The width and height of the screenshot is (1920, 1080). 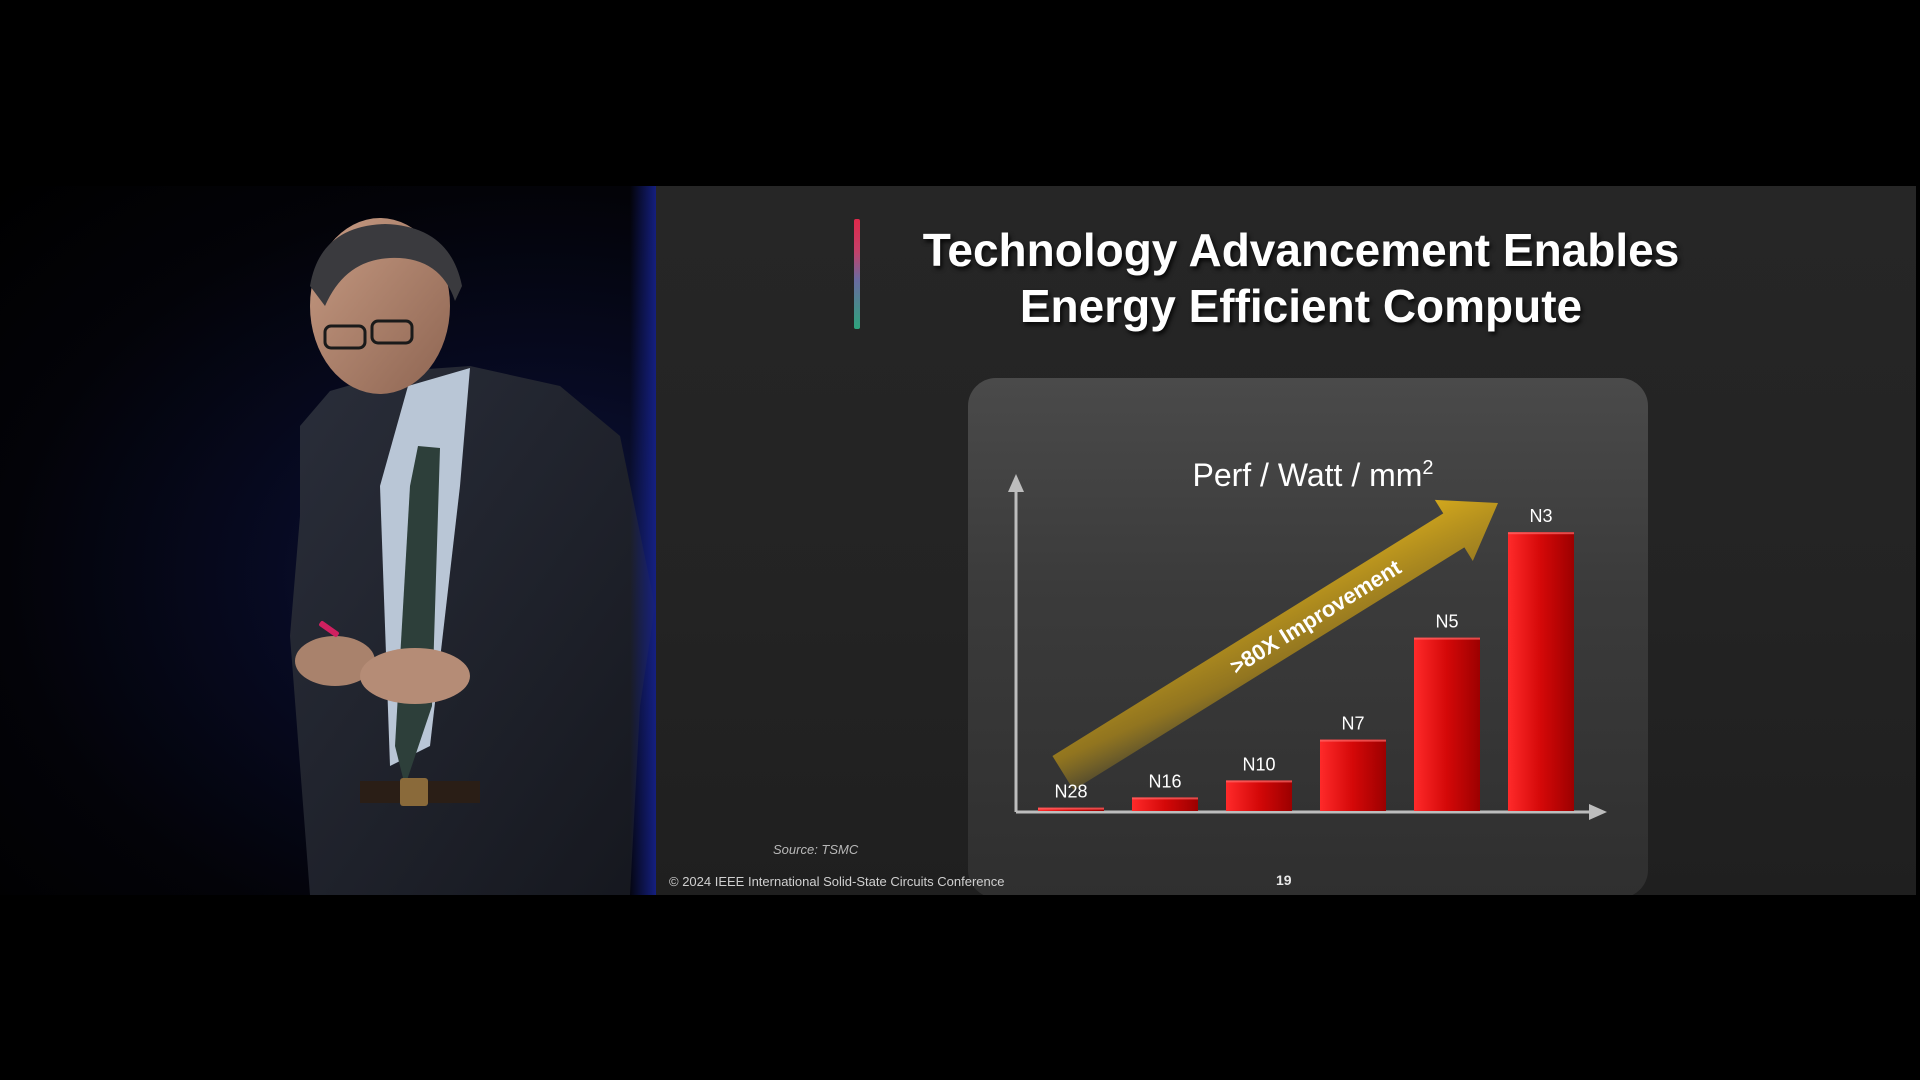 What do you see at coordinates (1598, 812) in the screenshot?
I see `x-axis-arrowhead` at bounding box center [1598, 812].